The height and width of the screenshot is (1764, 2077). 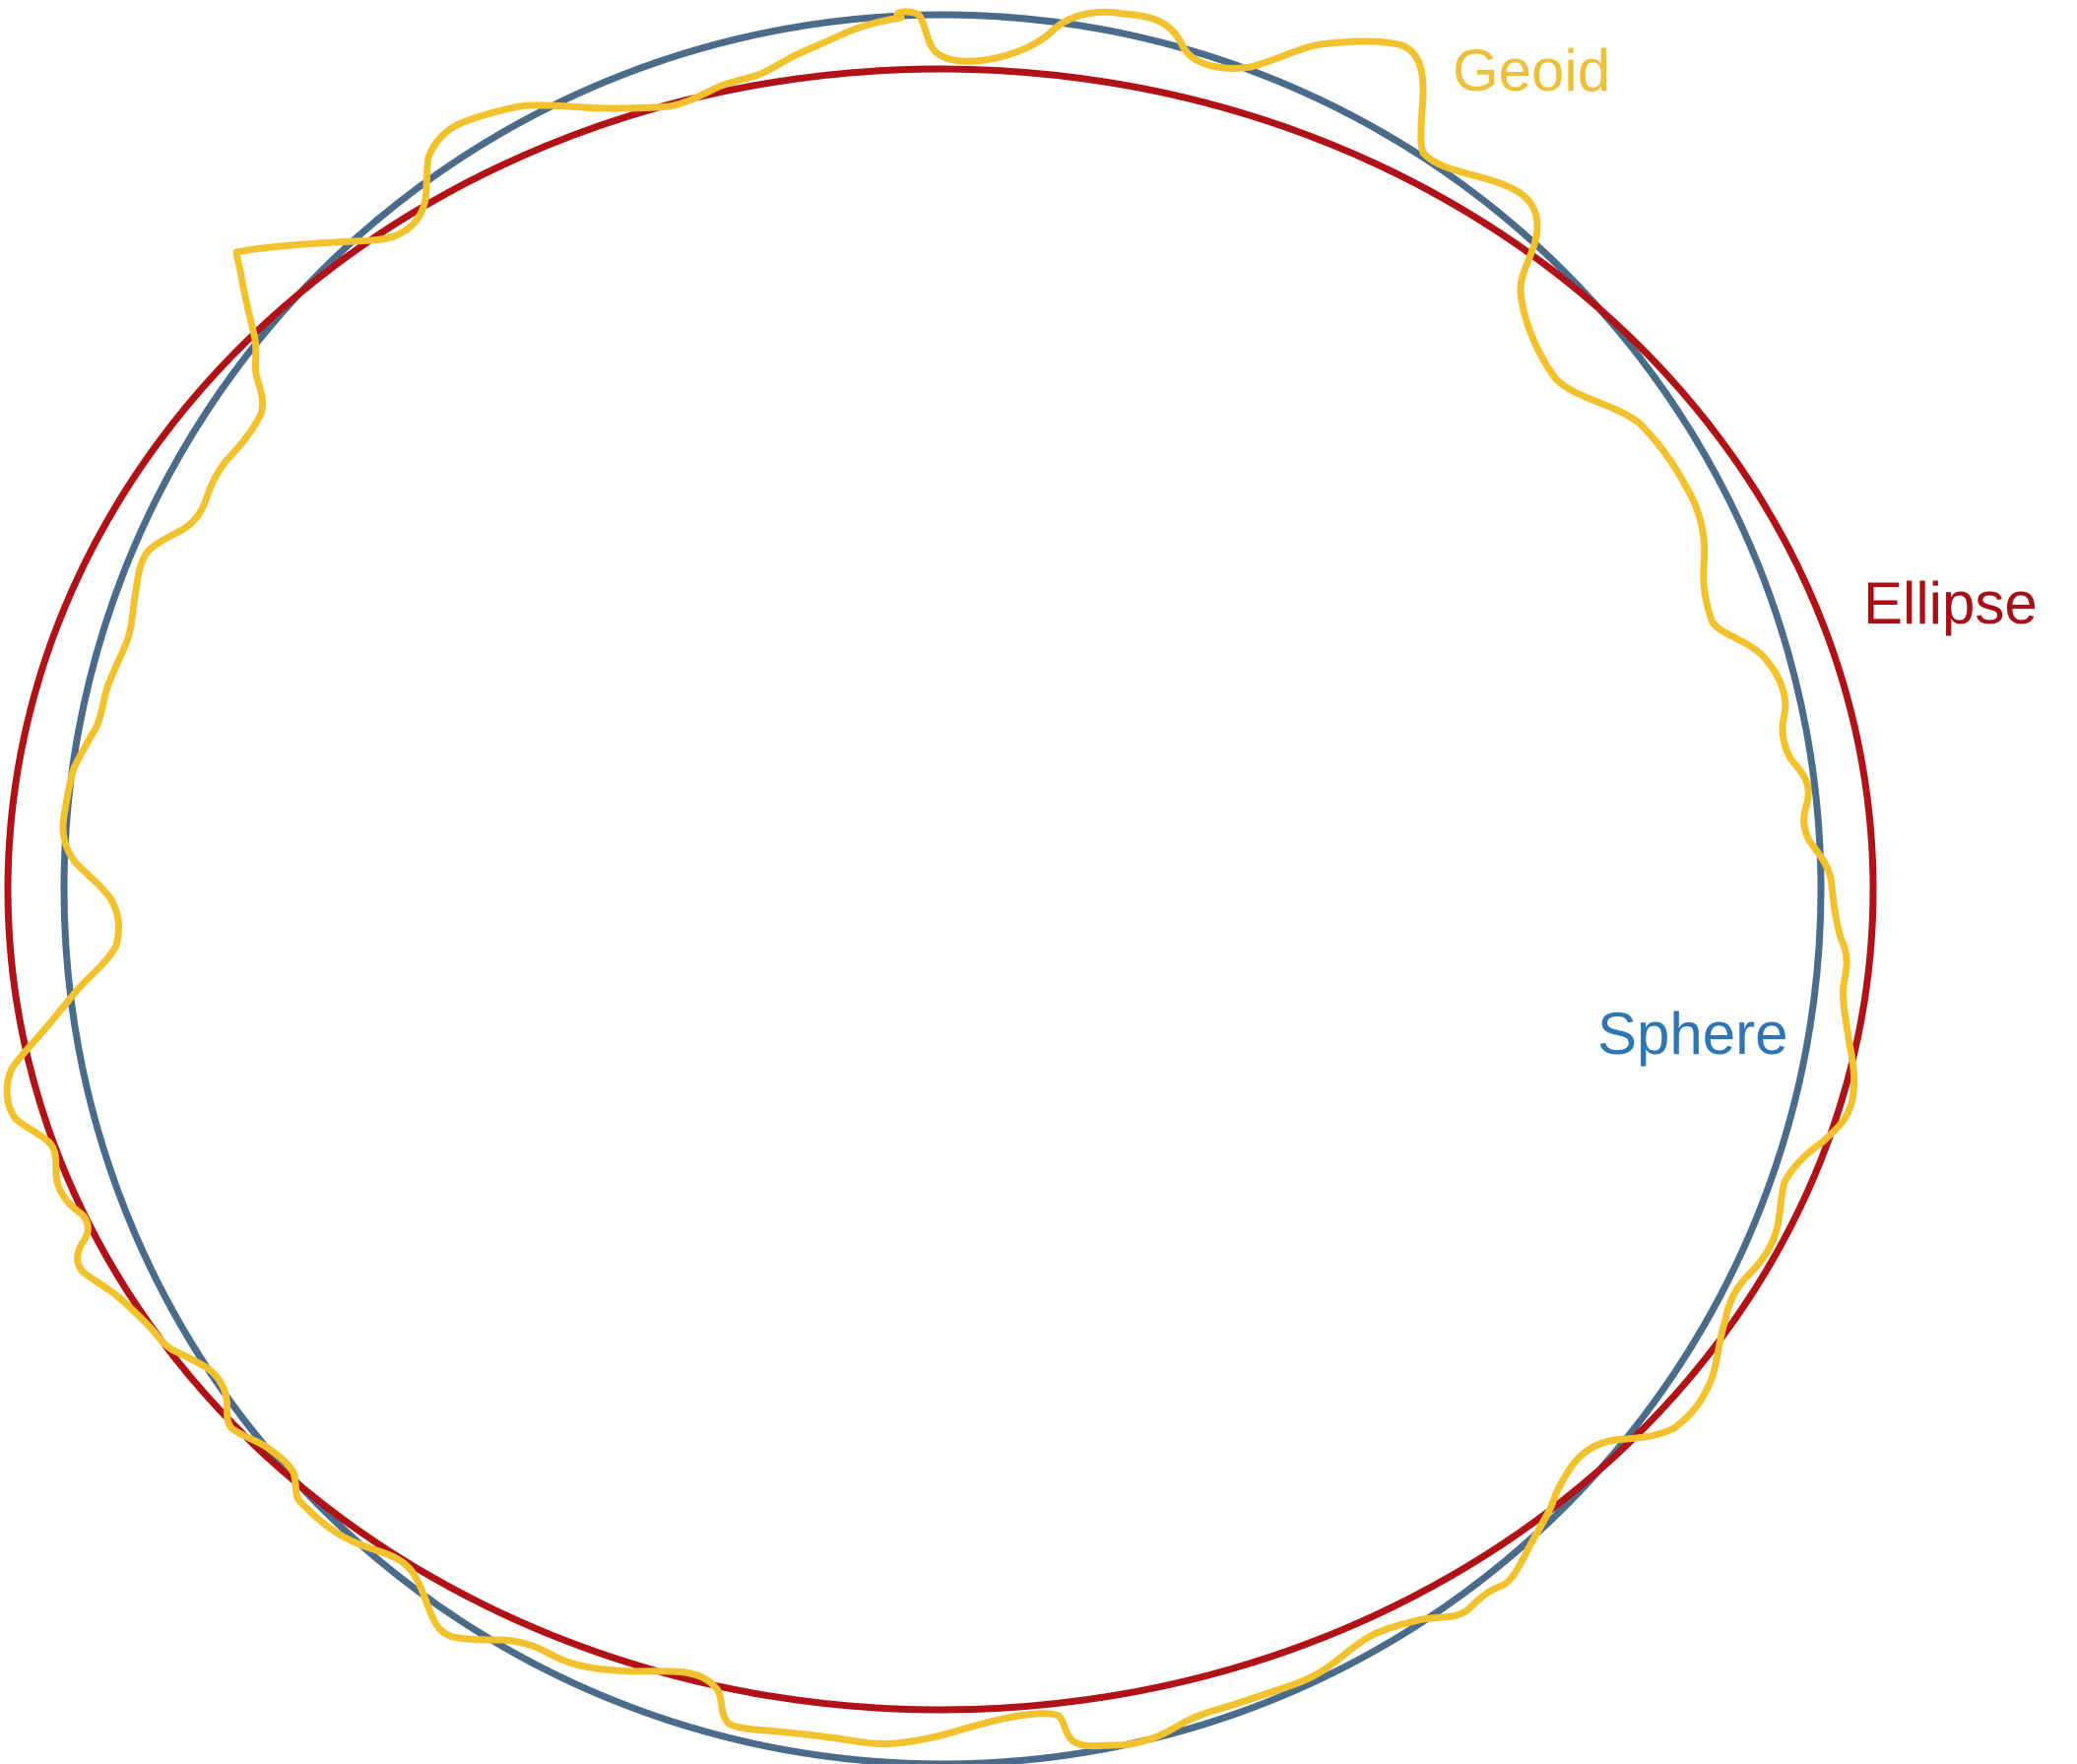 What do you see at coordinates (1950, 603) in the screenshot?
I see `ellipse-label: Ellipse` at bounding box center [1950, 603].